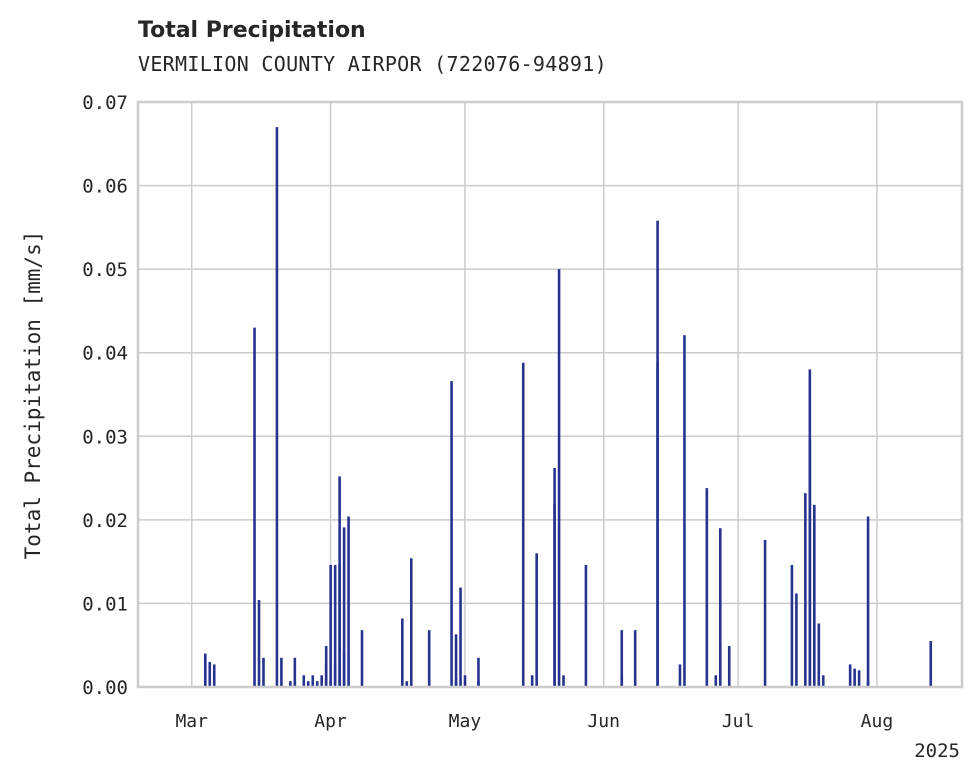 This screenshot has width=980, height=783. What do you see at coordinates (330, 721) in the screenshot?
I see `x-tick-label: Apr` at bounding box center [330, 721].